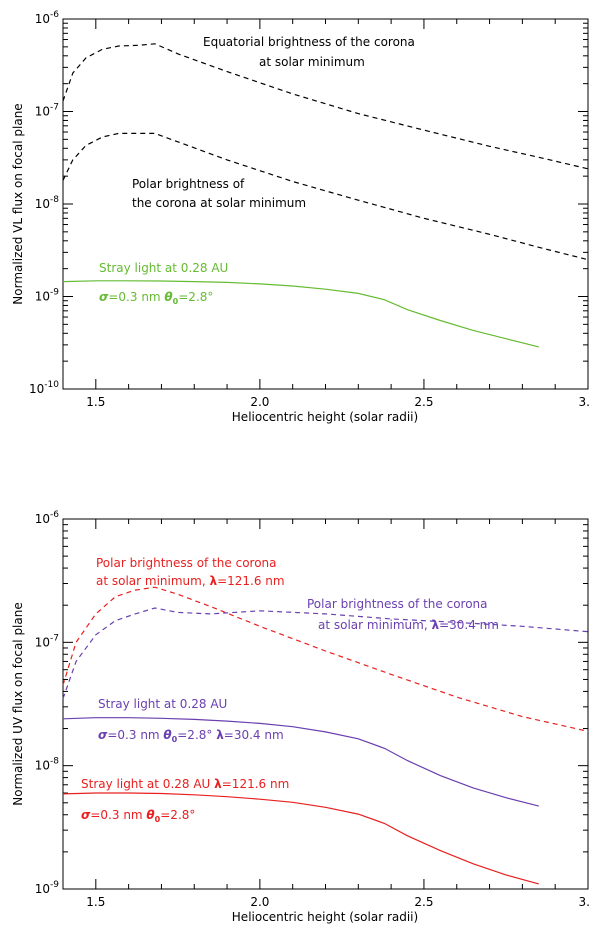 The height and width of the screenshot is (931, 589). What do you see at coordinates (191, 736) in the screenshot?
I see `annotation-params-30: σ=0.3 nm θ0=2.8° λ=30.4 nm` at bounding box center [191, 736].